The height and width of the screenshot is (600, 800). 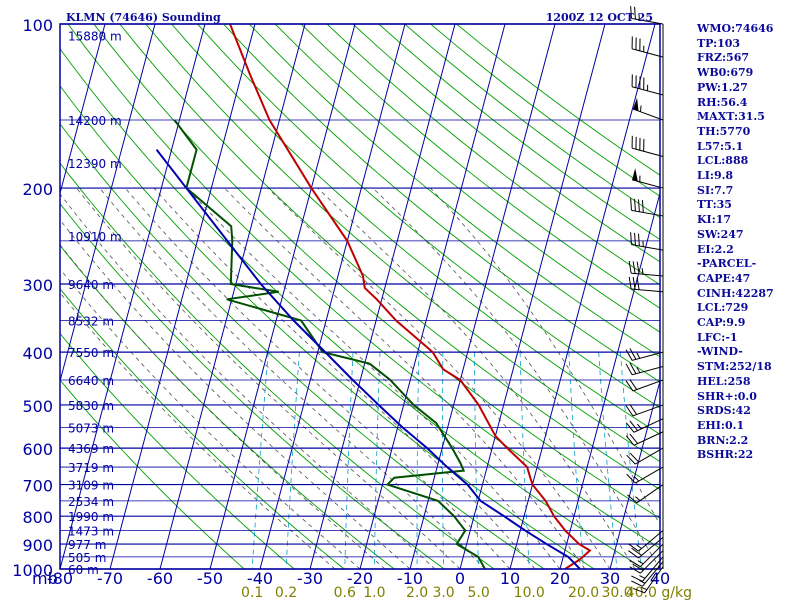 What do you see at coordinates (91, 285) in the screenshot?
I see `height-label: 9640 m` at bounding box center [91, 285].